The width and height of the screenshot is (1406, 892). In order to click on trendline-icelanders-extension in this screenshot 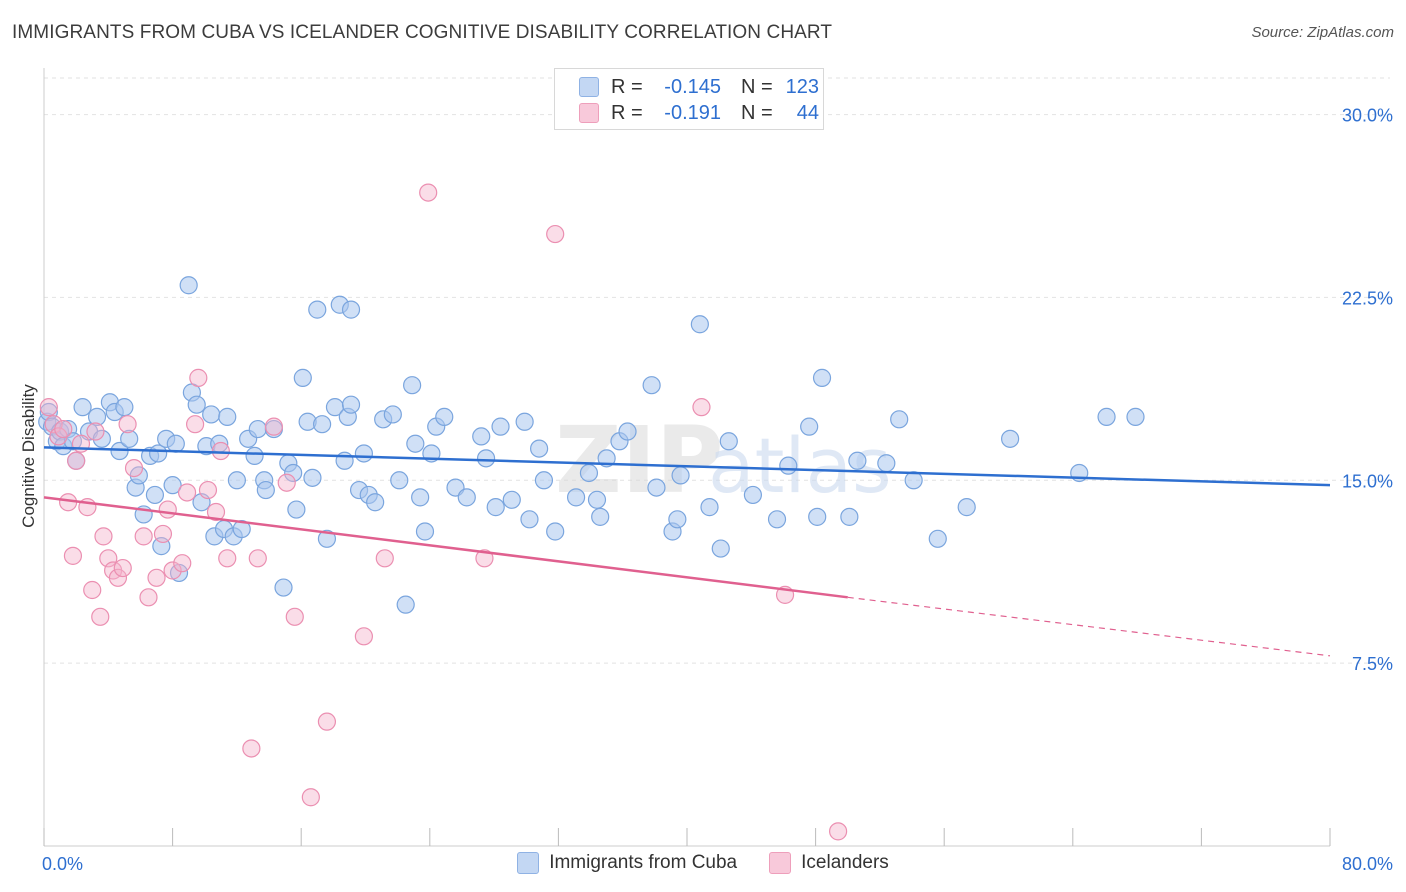, I will do `click(1089, 626)`.